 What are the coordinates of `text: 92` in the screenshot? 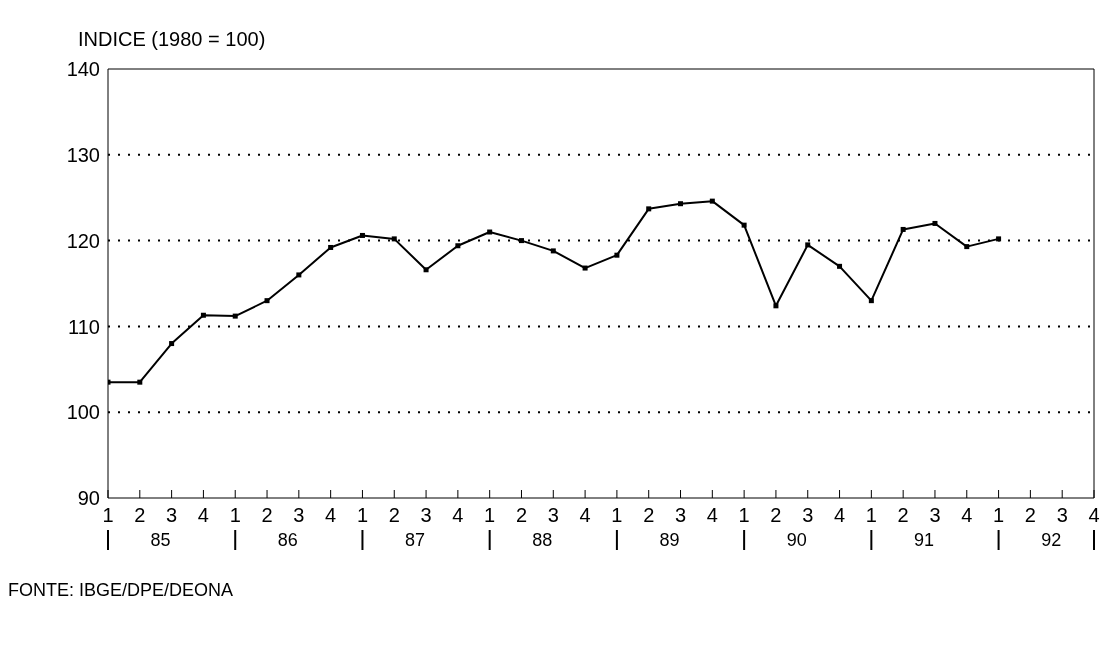 It's located at (1051, 540).